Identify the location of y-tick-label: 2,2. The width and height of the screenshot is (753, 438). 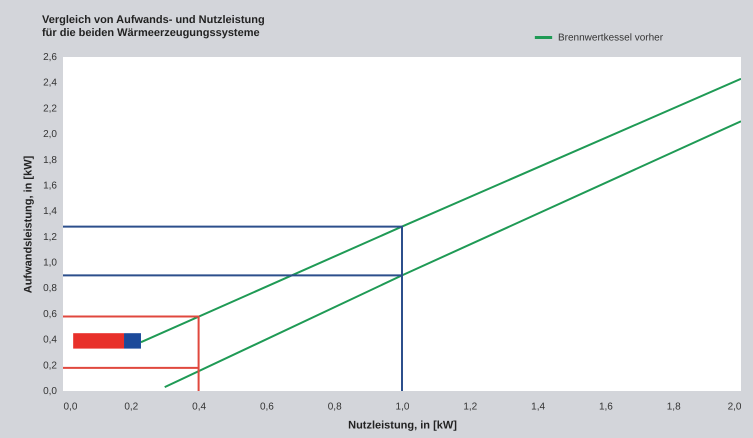
(50, 108).